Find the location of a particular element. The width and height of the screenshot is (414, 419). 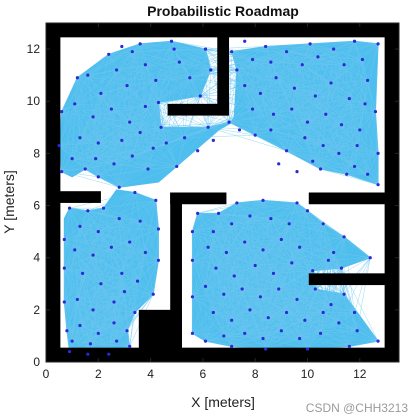

x-tick-label: 4 is located at coordinates (150, 374).